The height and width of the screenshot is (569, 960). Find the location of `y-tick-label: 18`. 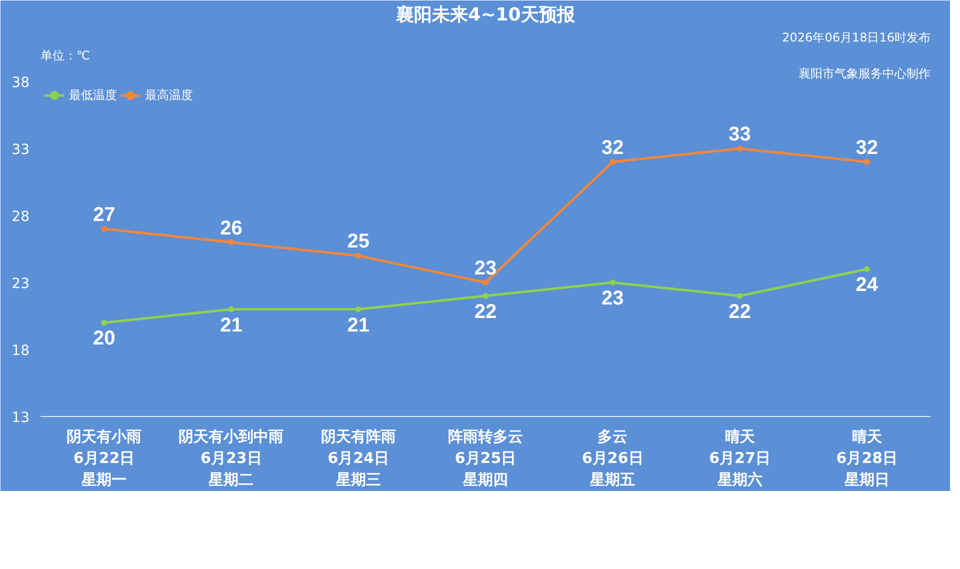

y-tick-label: 18 is located at coordinates (21, 351).